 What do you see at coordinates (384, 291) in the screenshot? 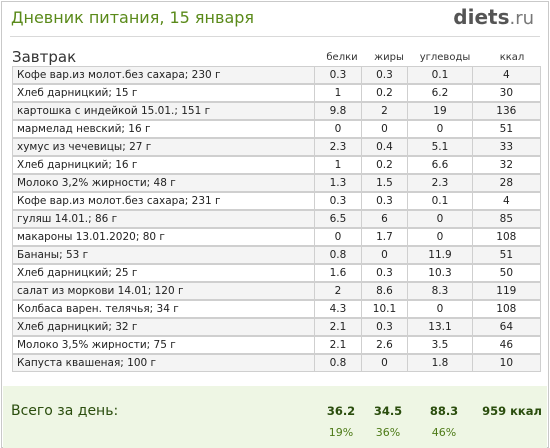
I see `fat-cell: 8.6` at bounding box center [384, 291].